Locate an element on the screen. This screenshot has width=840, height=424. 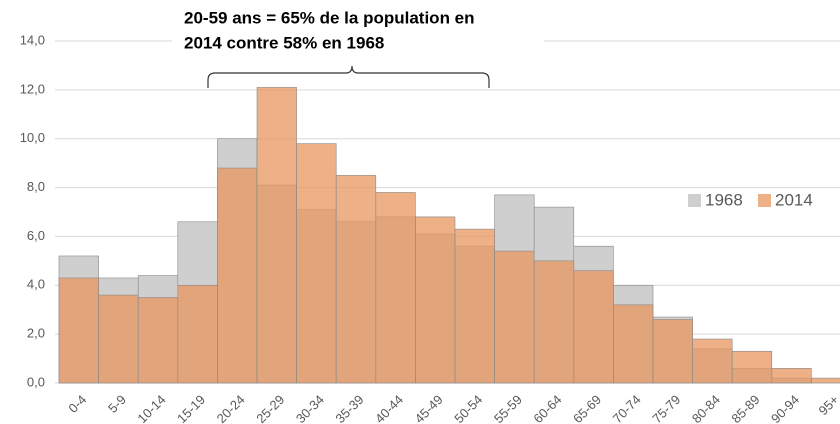
y-tick-label: 2,0 is located at coordinates (36, 333).